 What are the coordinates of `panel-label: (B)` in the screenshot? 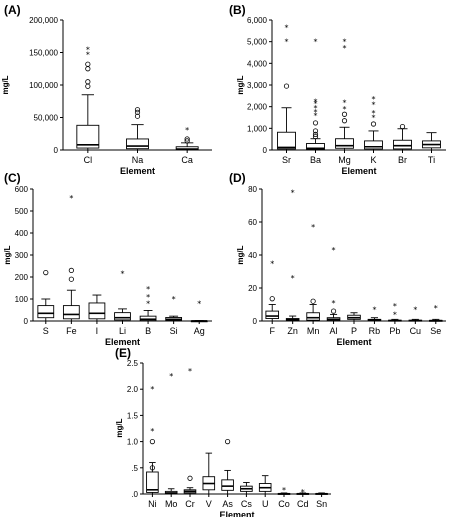 It's located at (237, 10).